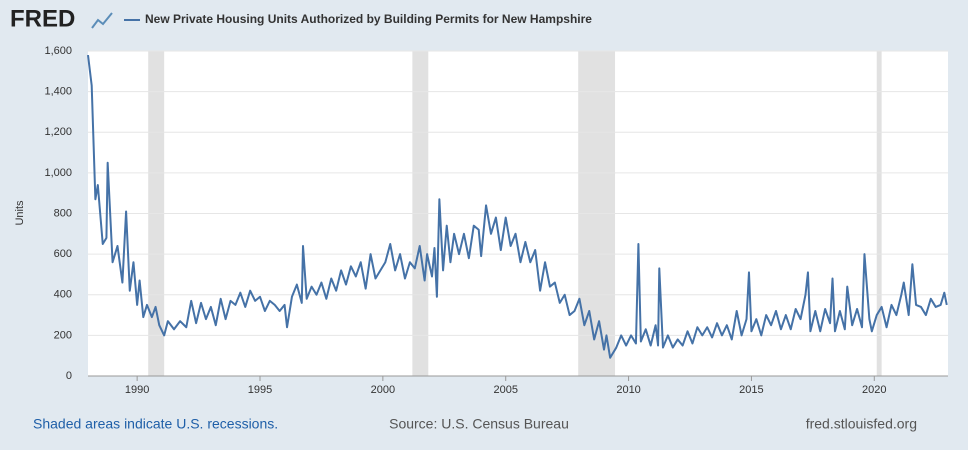 The width and height of the screenshot is (968, 450). What do you see at coordinates (42, 18) in the screenshot?
I see `logo: FRED` at bounding box center [42, 18].